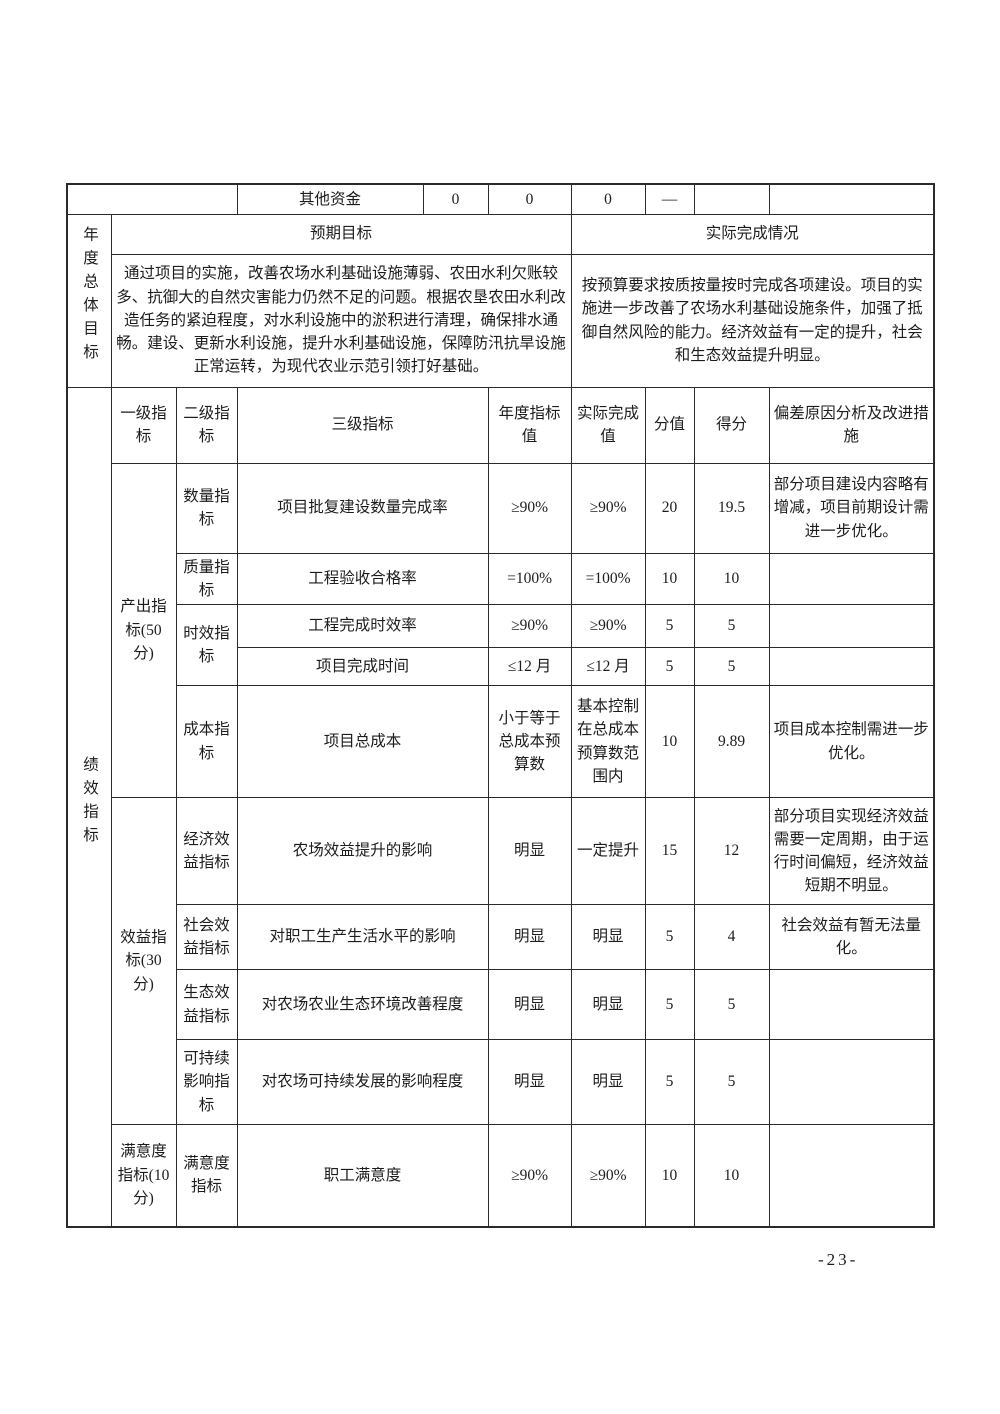  I want to click on target-cell-9: ≥90%, so click(529, 1175).